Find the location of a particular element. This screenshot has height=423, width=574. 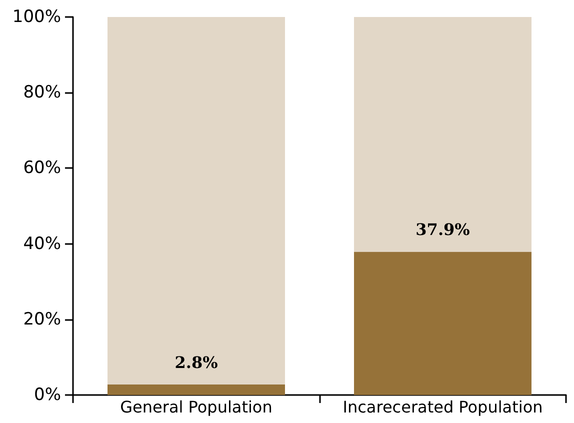

y-tick-label: 40% is located at coordinates (42, 244).